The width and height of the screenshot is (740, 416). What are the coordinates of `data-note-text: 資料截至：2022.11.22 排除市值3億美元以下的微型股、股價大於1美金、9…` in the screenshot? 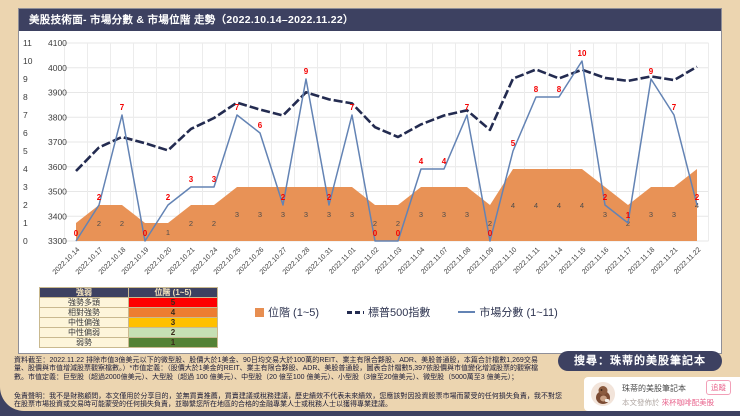 It's located at (276, 369).